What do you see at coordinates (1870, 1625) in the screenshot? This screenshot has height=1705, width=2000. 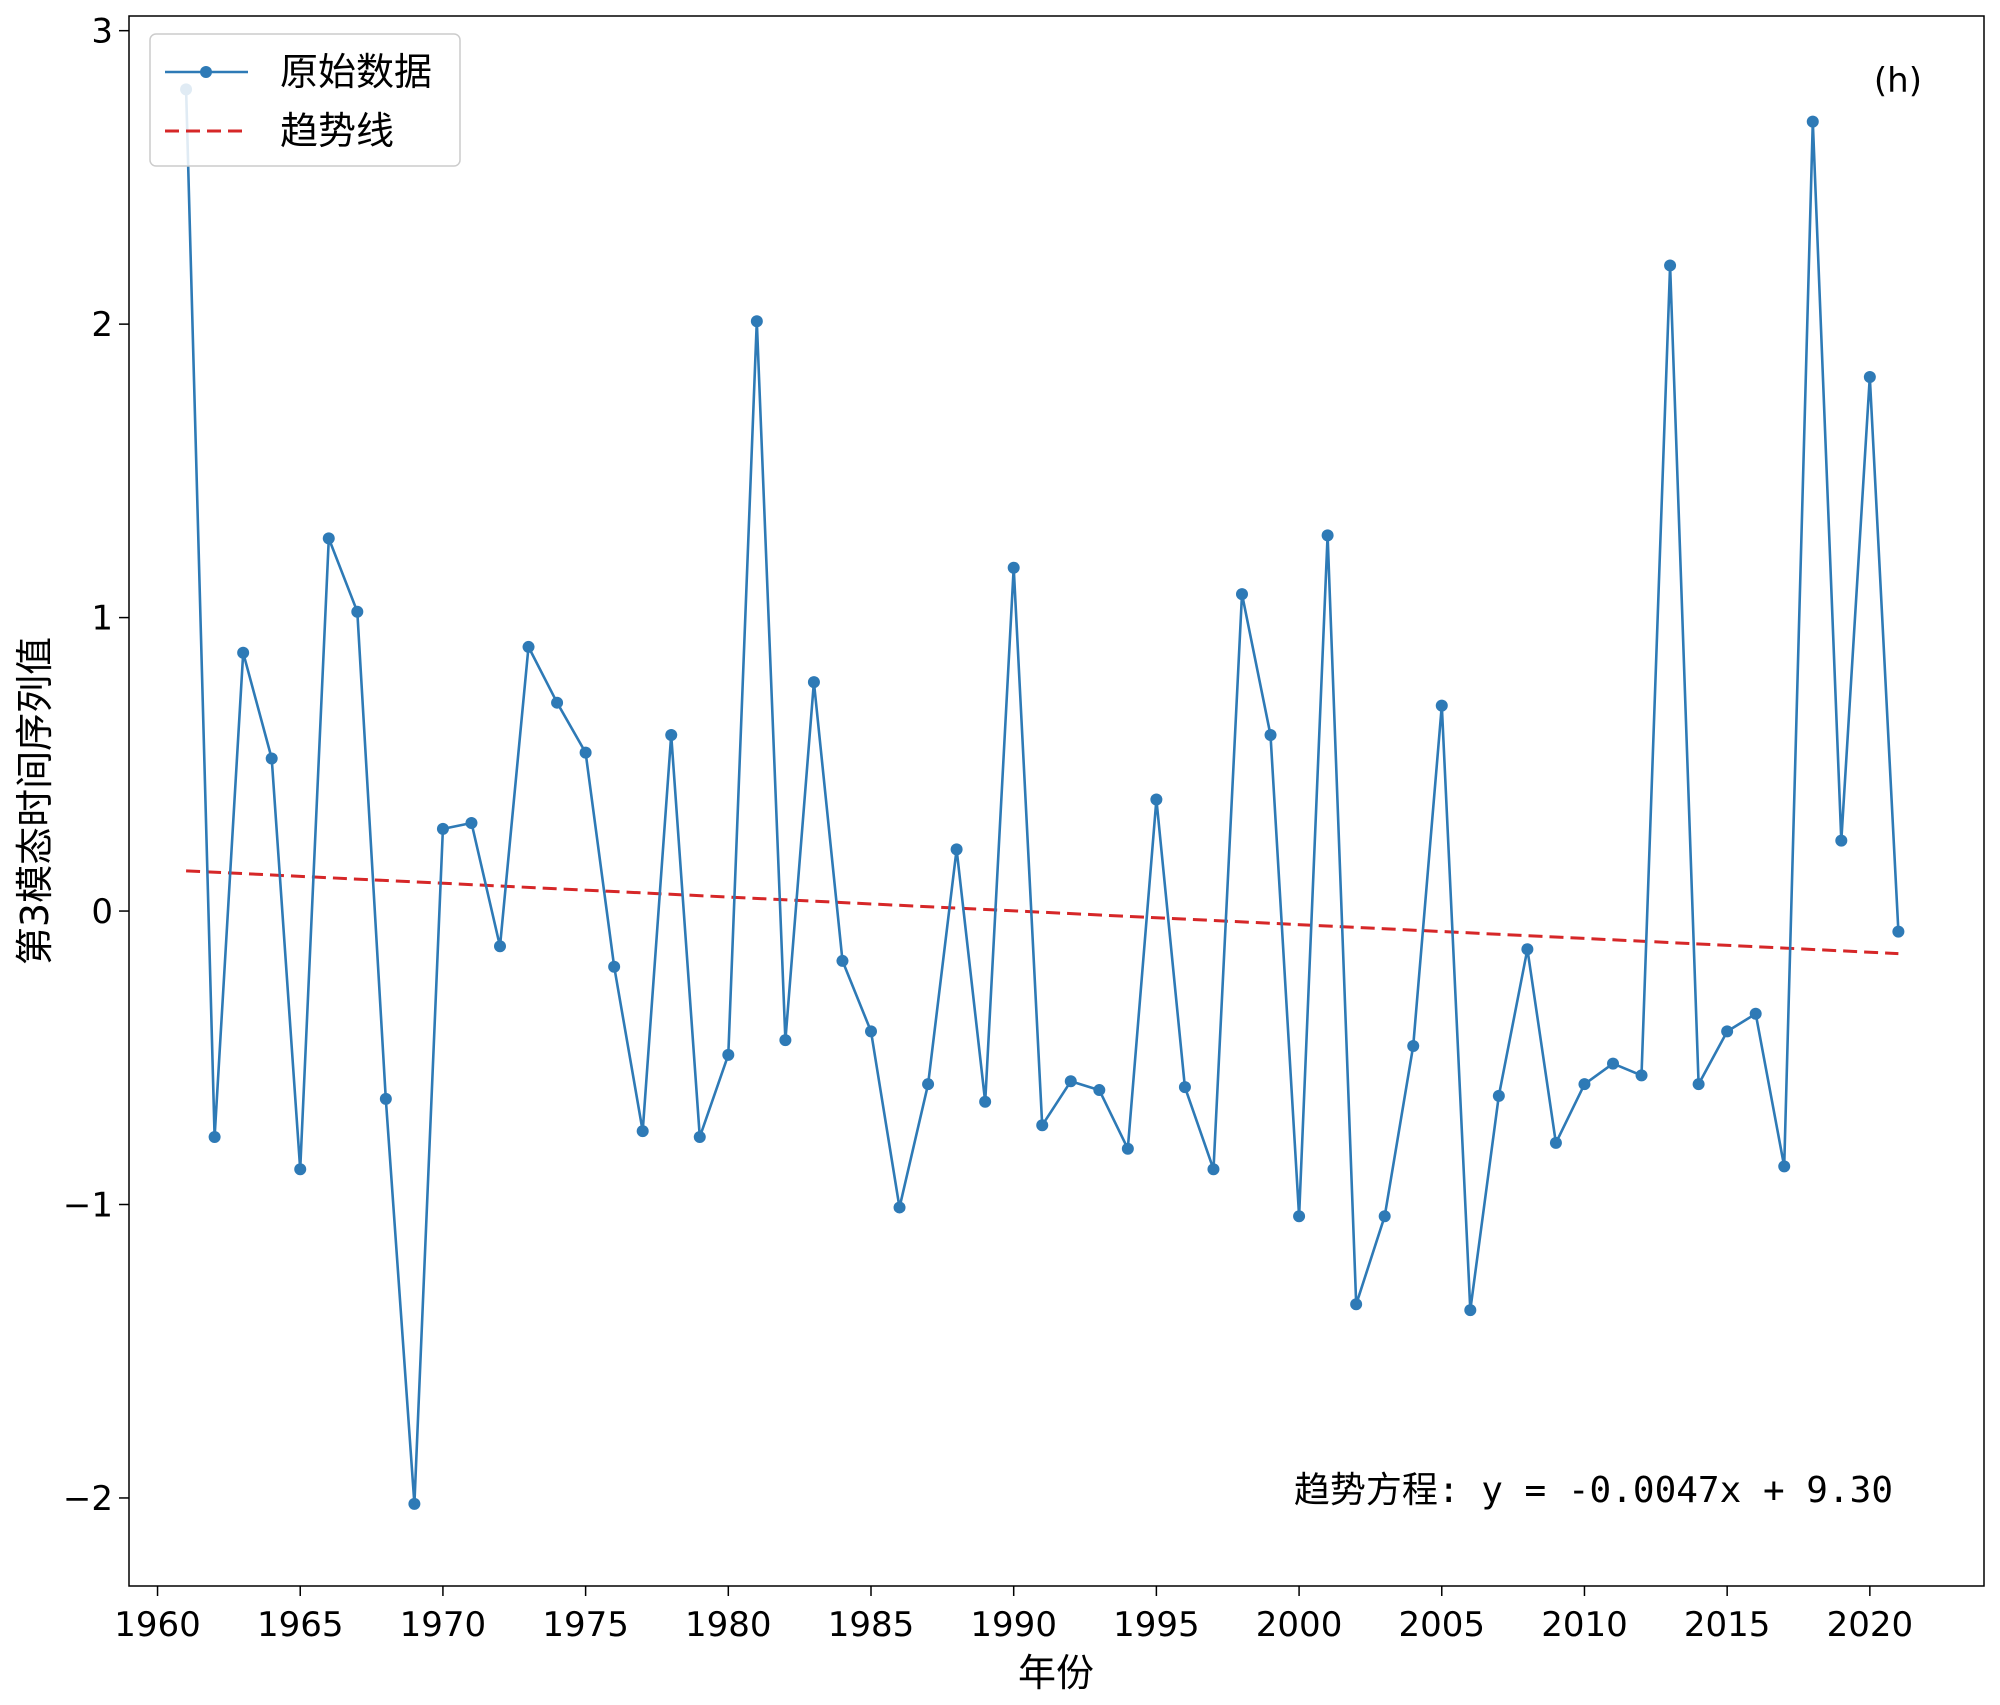 I see `x-tick-label: 2020` at bounding box center [1870, 1625].